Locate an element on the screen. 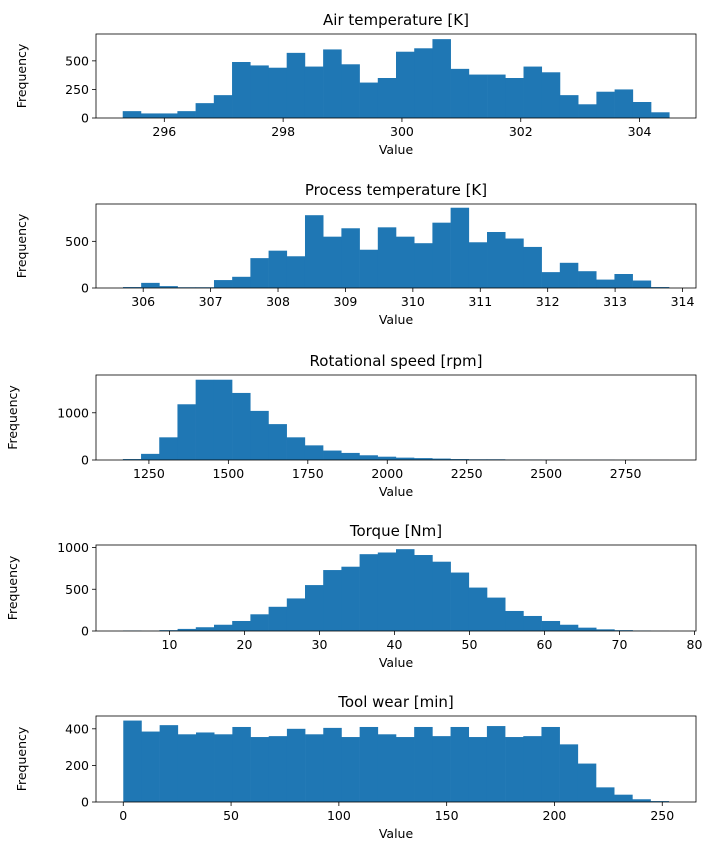 This screenshot has width=711, height=855. chart-title: Tool wear [min] is located at coordinates (395, 702).